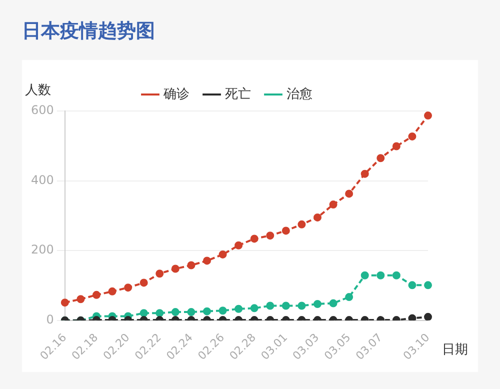 The height and width of the screenshot is (389, 500). What do you see at coordinates (42, 179) in the screenshot?
I see `y-tick-label: 400` at bounding box center [42, 179].